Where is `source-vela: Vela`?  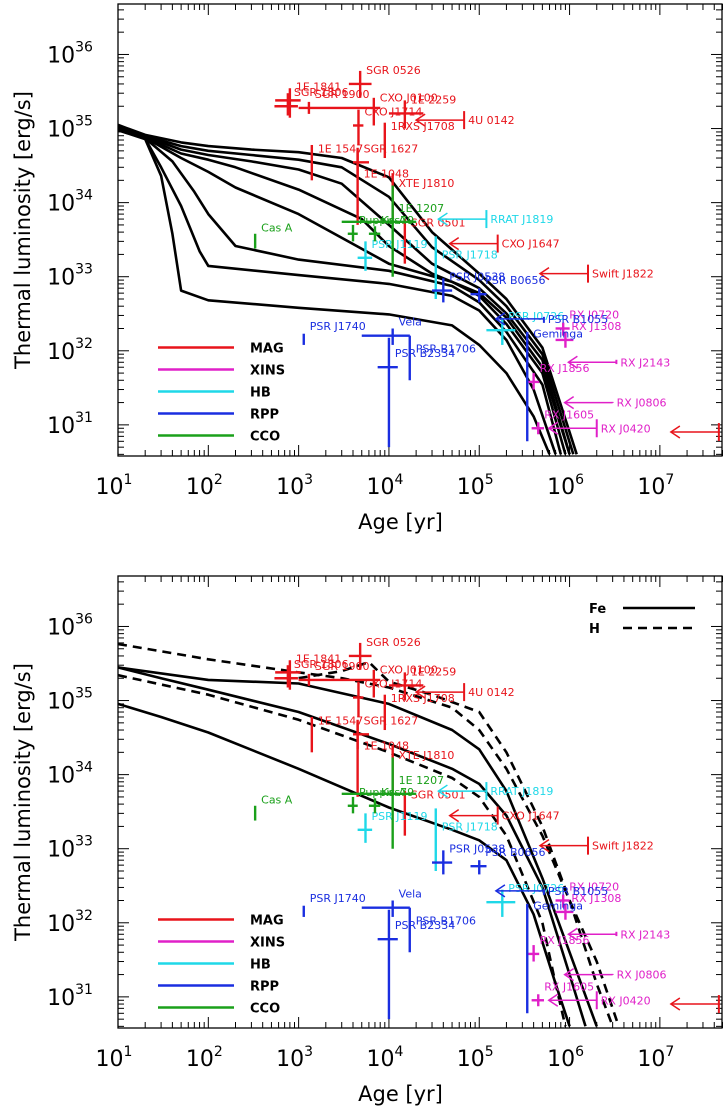
source-vela: Vela is located at coordinates (391, 330).